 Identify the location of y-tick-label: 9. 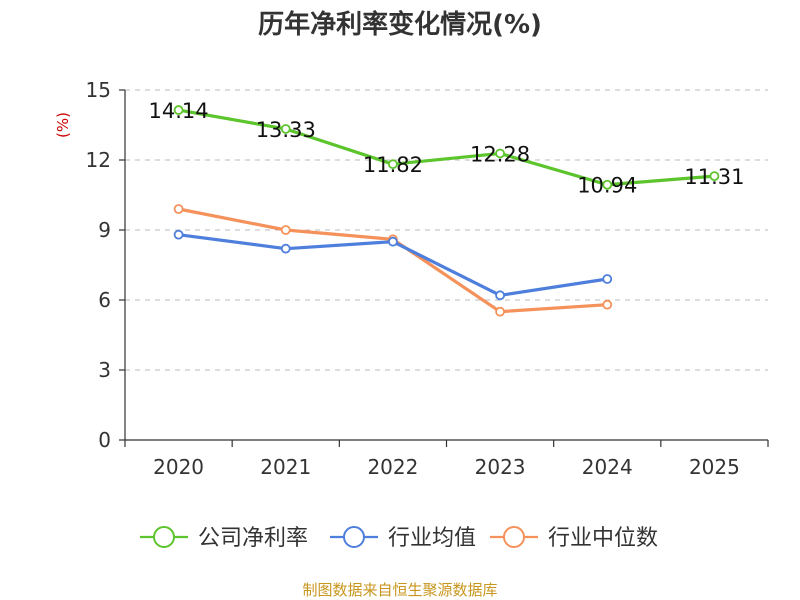
(104, 230).